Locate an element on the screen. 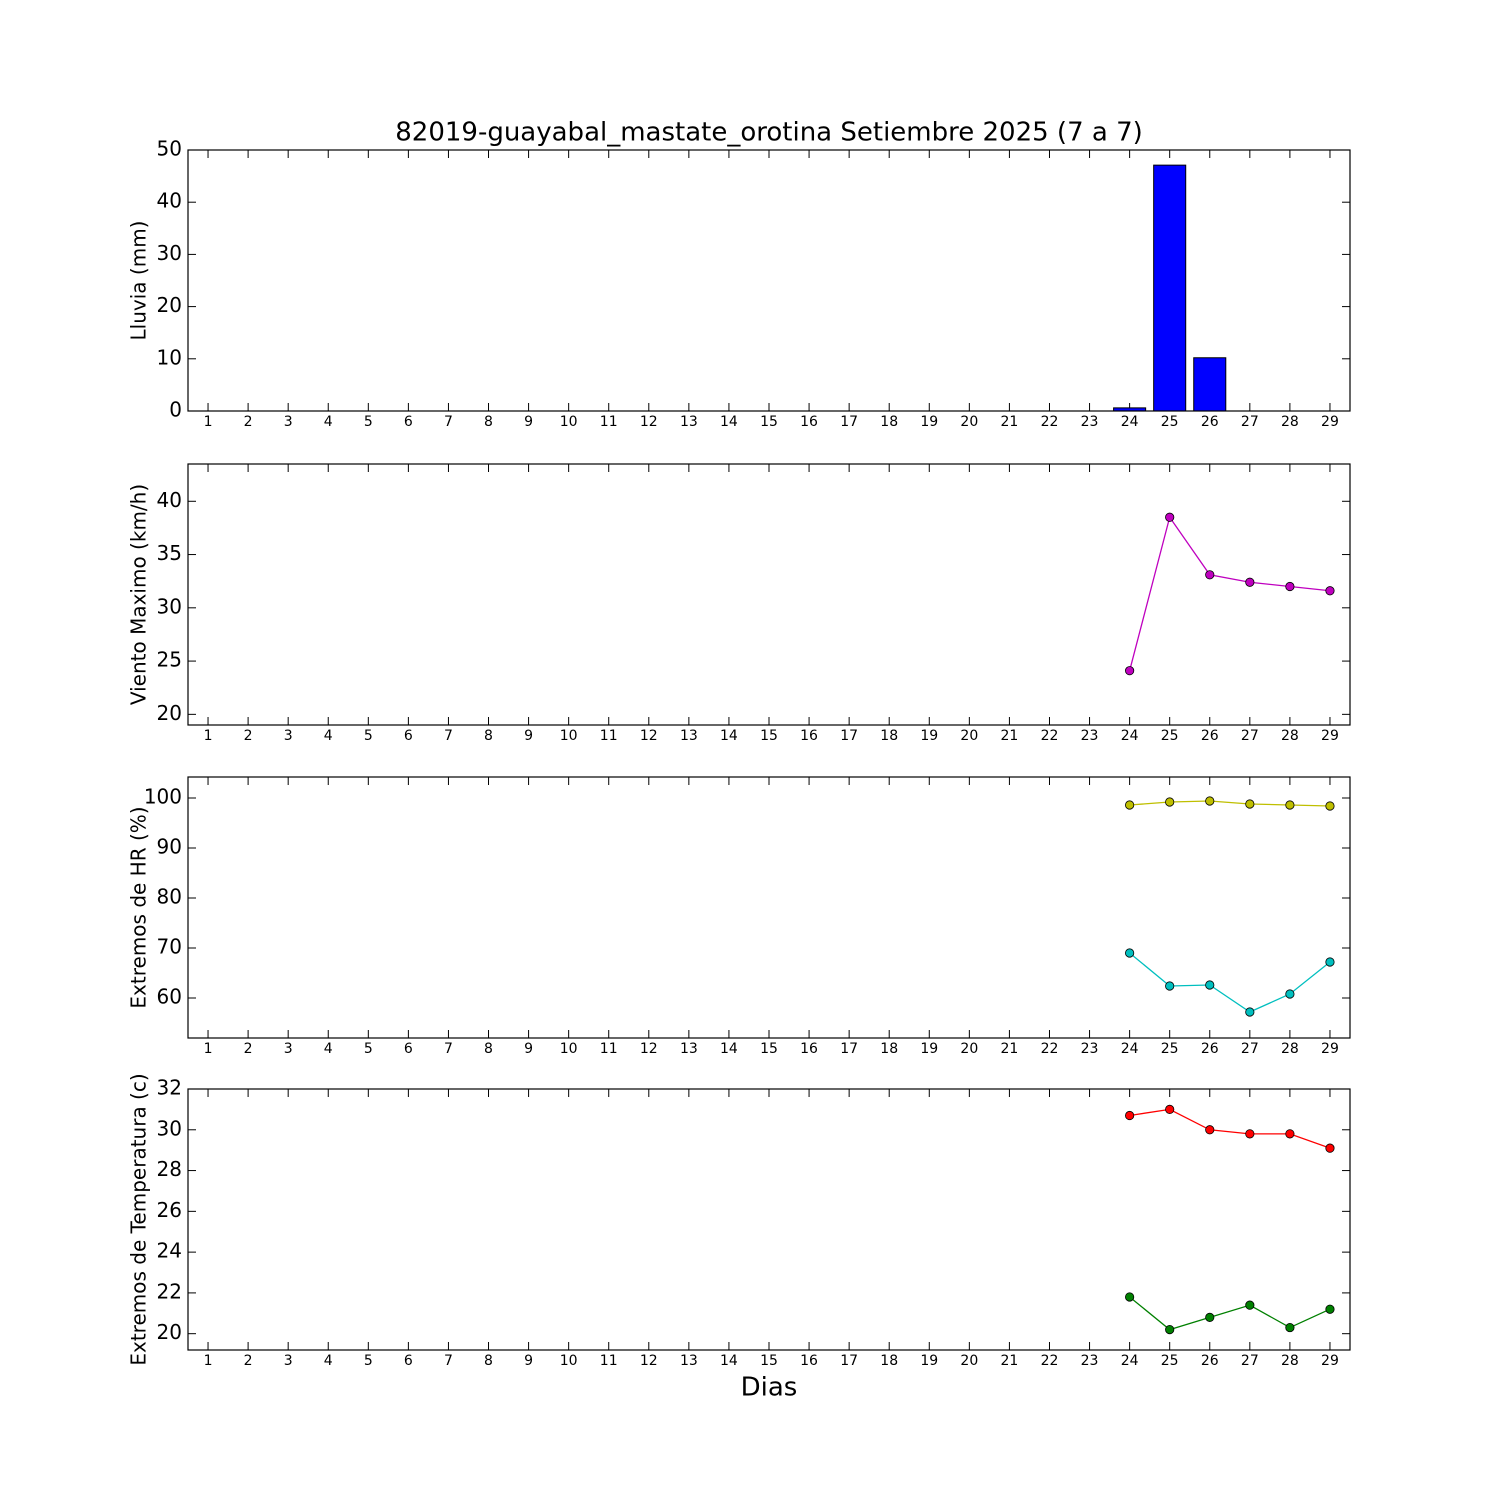 The width and height of the screenshot is (1500, 1500). x-tick-label: 7 is located at coordinates (448, 422).